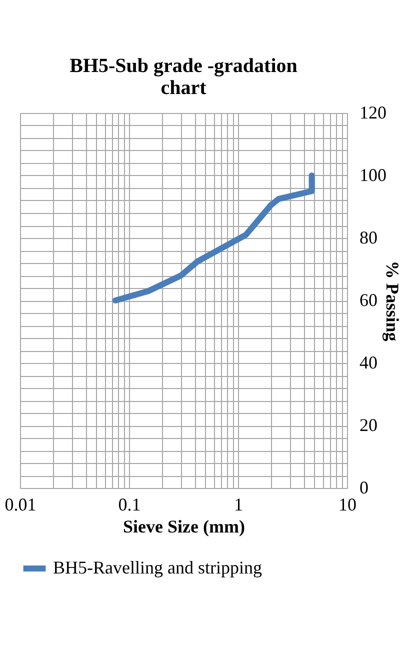 The width and height of the screenshot is (416, 661). I want to click on x-tick-label: 0.01, so click(20, 504).